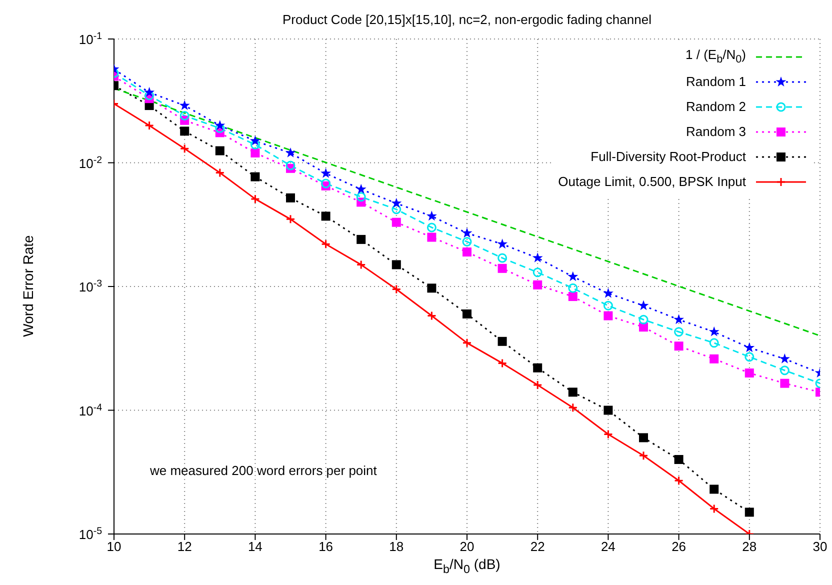 Image resolution: width=832 pixels, height=585 pixels. I want to click on x-tick-label: 30, so click(820, 546).